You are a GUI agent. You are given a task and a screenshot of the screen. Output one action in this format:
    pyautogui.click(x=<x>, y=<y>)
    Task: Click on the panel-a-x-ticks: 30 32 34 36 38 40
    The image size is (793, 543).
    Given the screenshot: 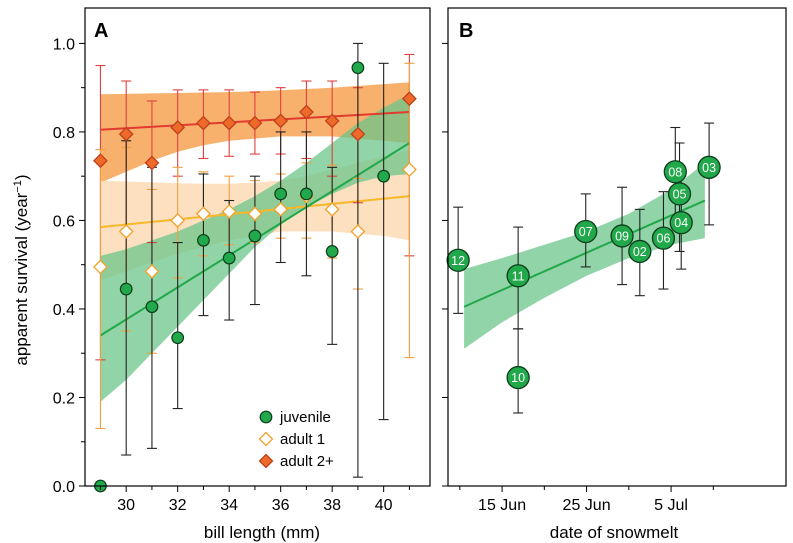 What is the action you would take?
    pyautogui.click(x=254, y=500)
    